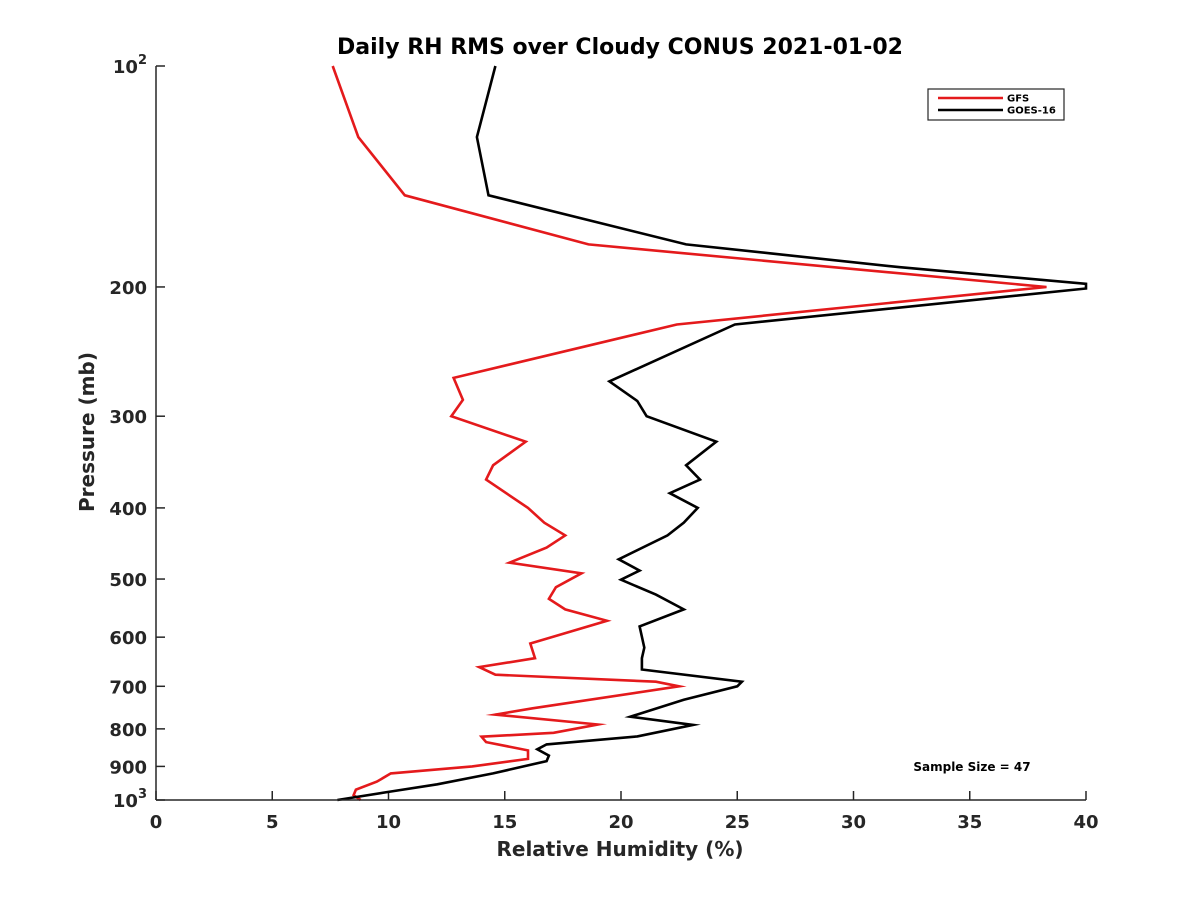  I want to click on x-axis-ticks: 0 5 10 15 20 25 30 35 40, so click(624, 812).